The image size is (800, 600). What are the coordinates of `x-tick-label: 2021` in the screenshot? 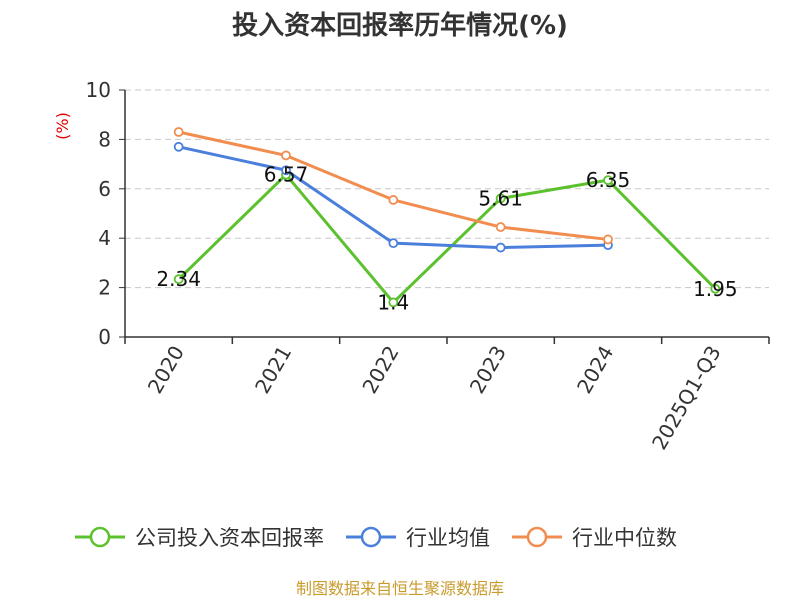 It's located at (273, 370).